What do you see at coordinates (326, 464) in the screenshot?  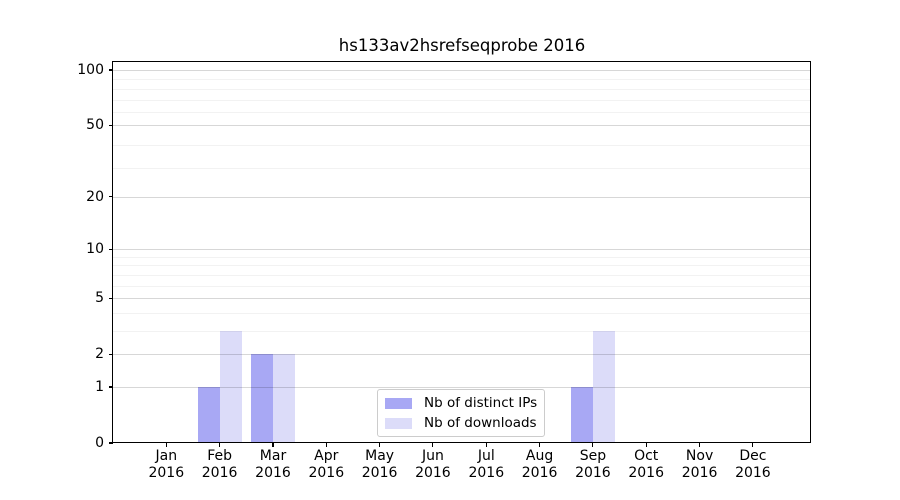 I see `x-tick-label: Apr 2016` at bounding box center [326, 464].